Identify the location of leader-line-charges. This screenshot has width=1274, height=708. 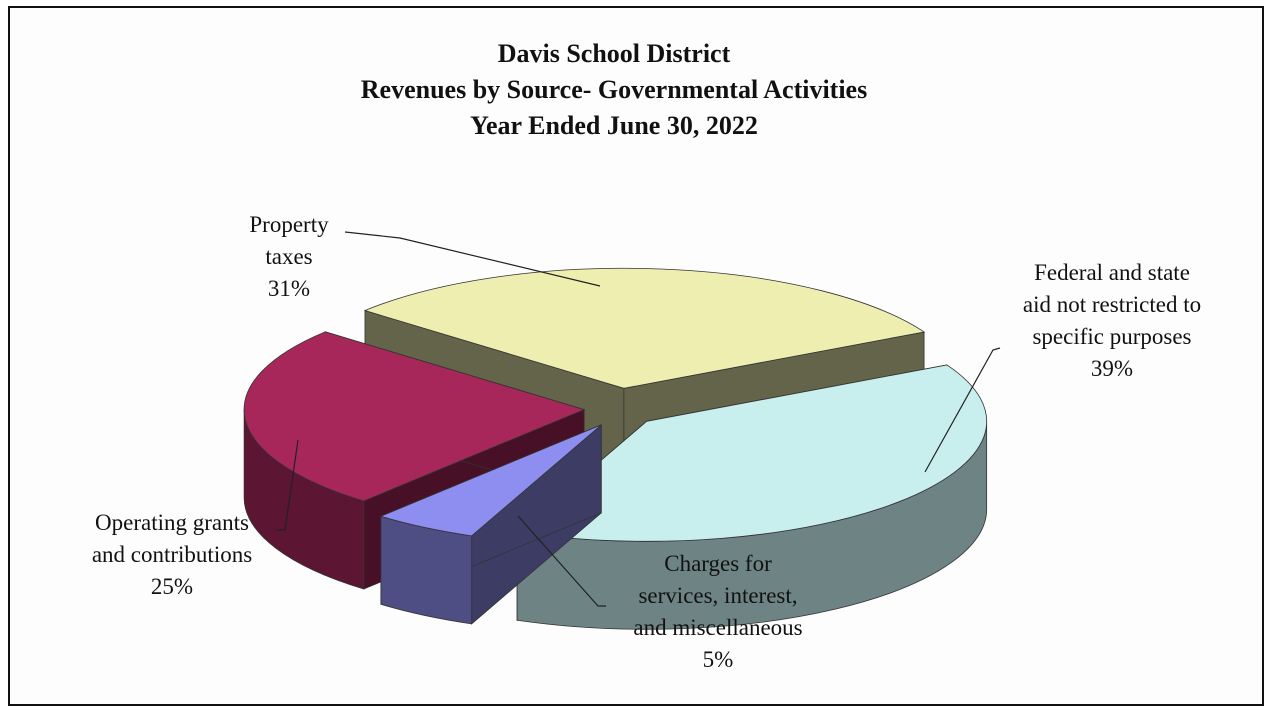
(561, 561).